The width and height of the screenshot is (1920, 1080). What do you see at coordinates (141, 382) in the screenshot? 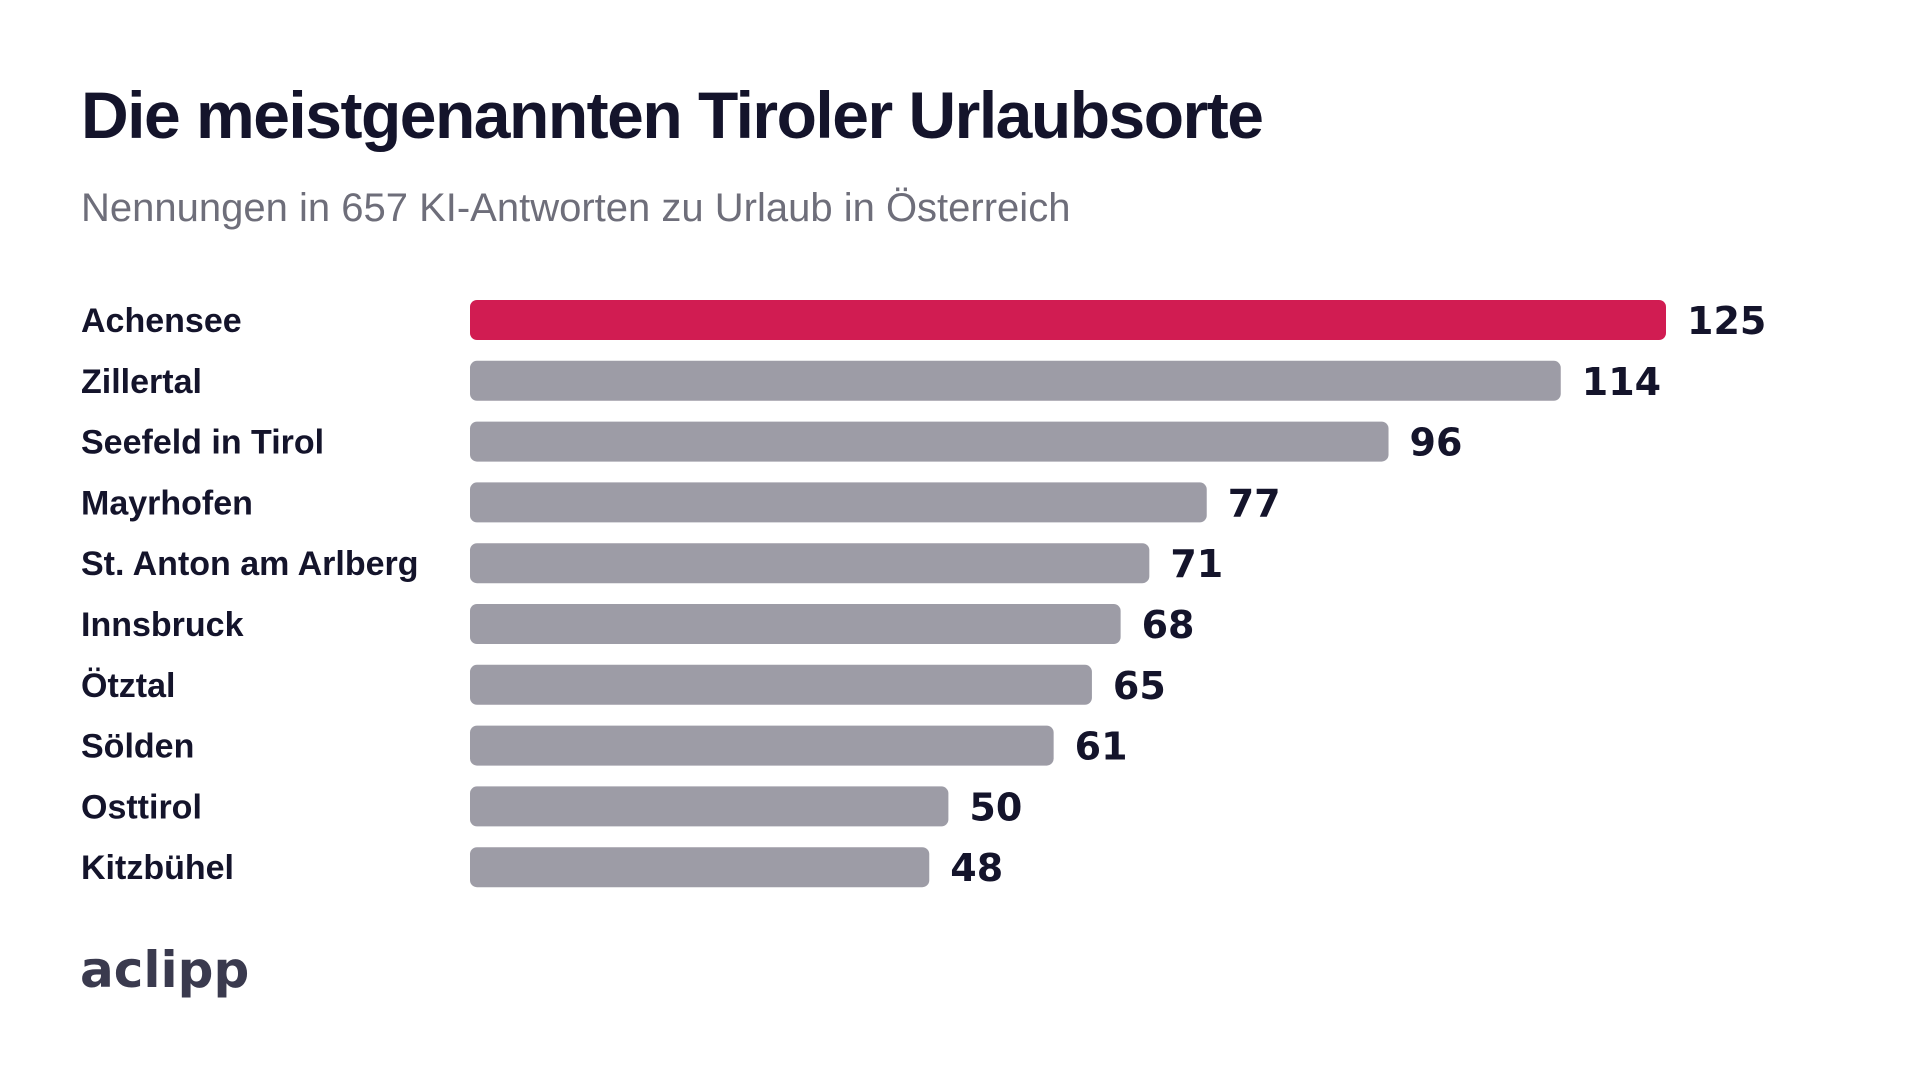
I see `category-label: Zillertal` at bounding box center [141, 382].